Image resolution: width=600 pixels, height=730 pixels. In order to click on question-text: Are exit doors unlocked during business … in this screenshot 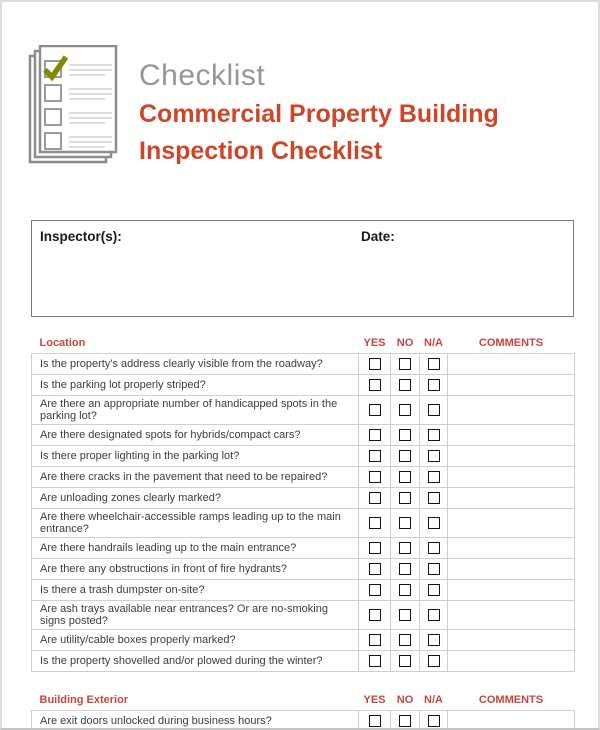, I will do `click(195, 719)`.